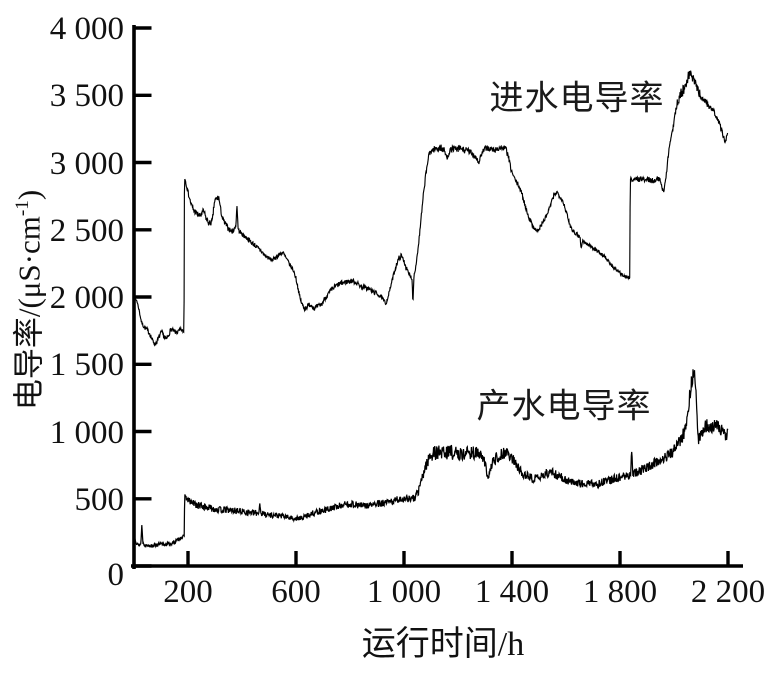 The height and width of the screenshot is (673, 784). What do you see at coordinates (29, 313) in the screenshot?
I see `y-axis-title-text: 电导率/(μS·cm` at bounding box center [29, 313].